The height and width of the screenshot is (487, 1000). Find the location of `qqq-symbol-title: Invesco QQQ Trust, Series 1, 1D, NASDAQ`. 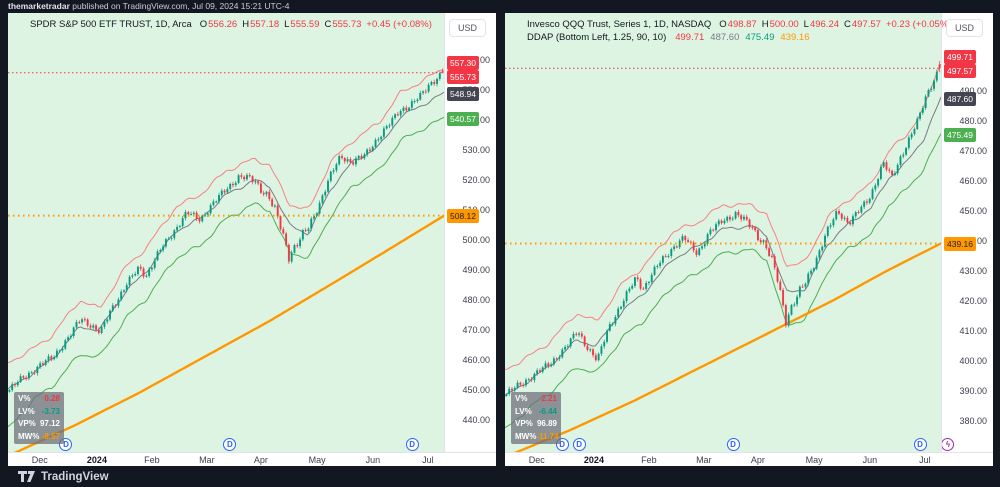

qqq-symbol-title: Invesco QQQ Trust, Series 1, 1D, NASDAQ is located at coordinates (619, 24).